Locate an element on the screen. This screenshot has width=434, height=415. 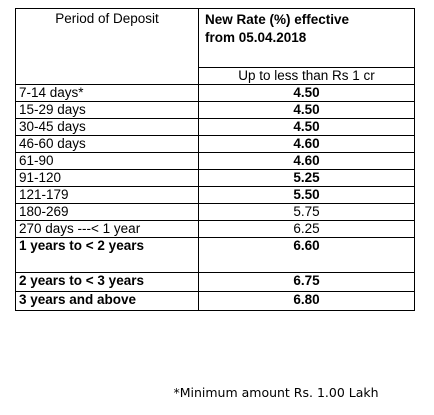
period-cell: 7-14 days* is located at coordinates (107, 93).